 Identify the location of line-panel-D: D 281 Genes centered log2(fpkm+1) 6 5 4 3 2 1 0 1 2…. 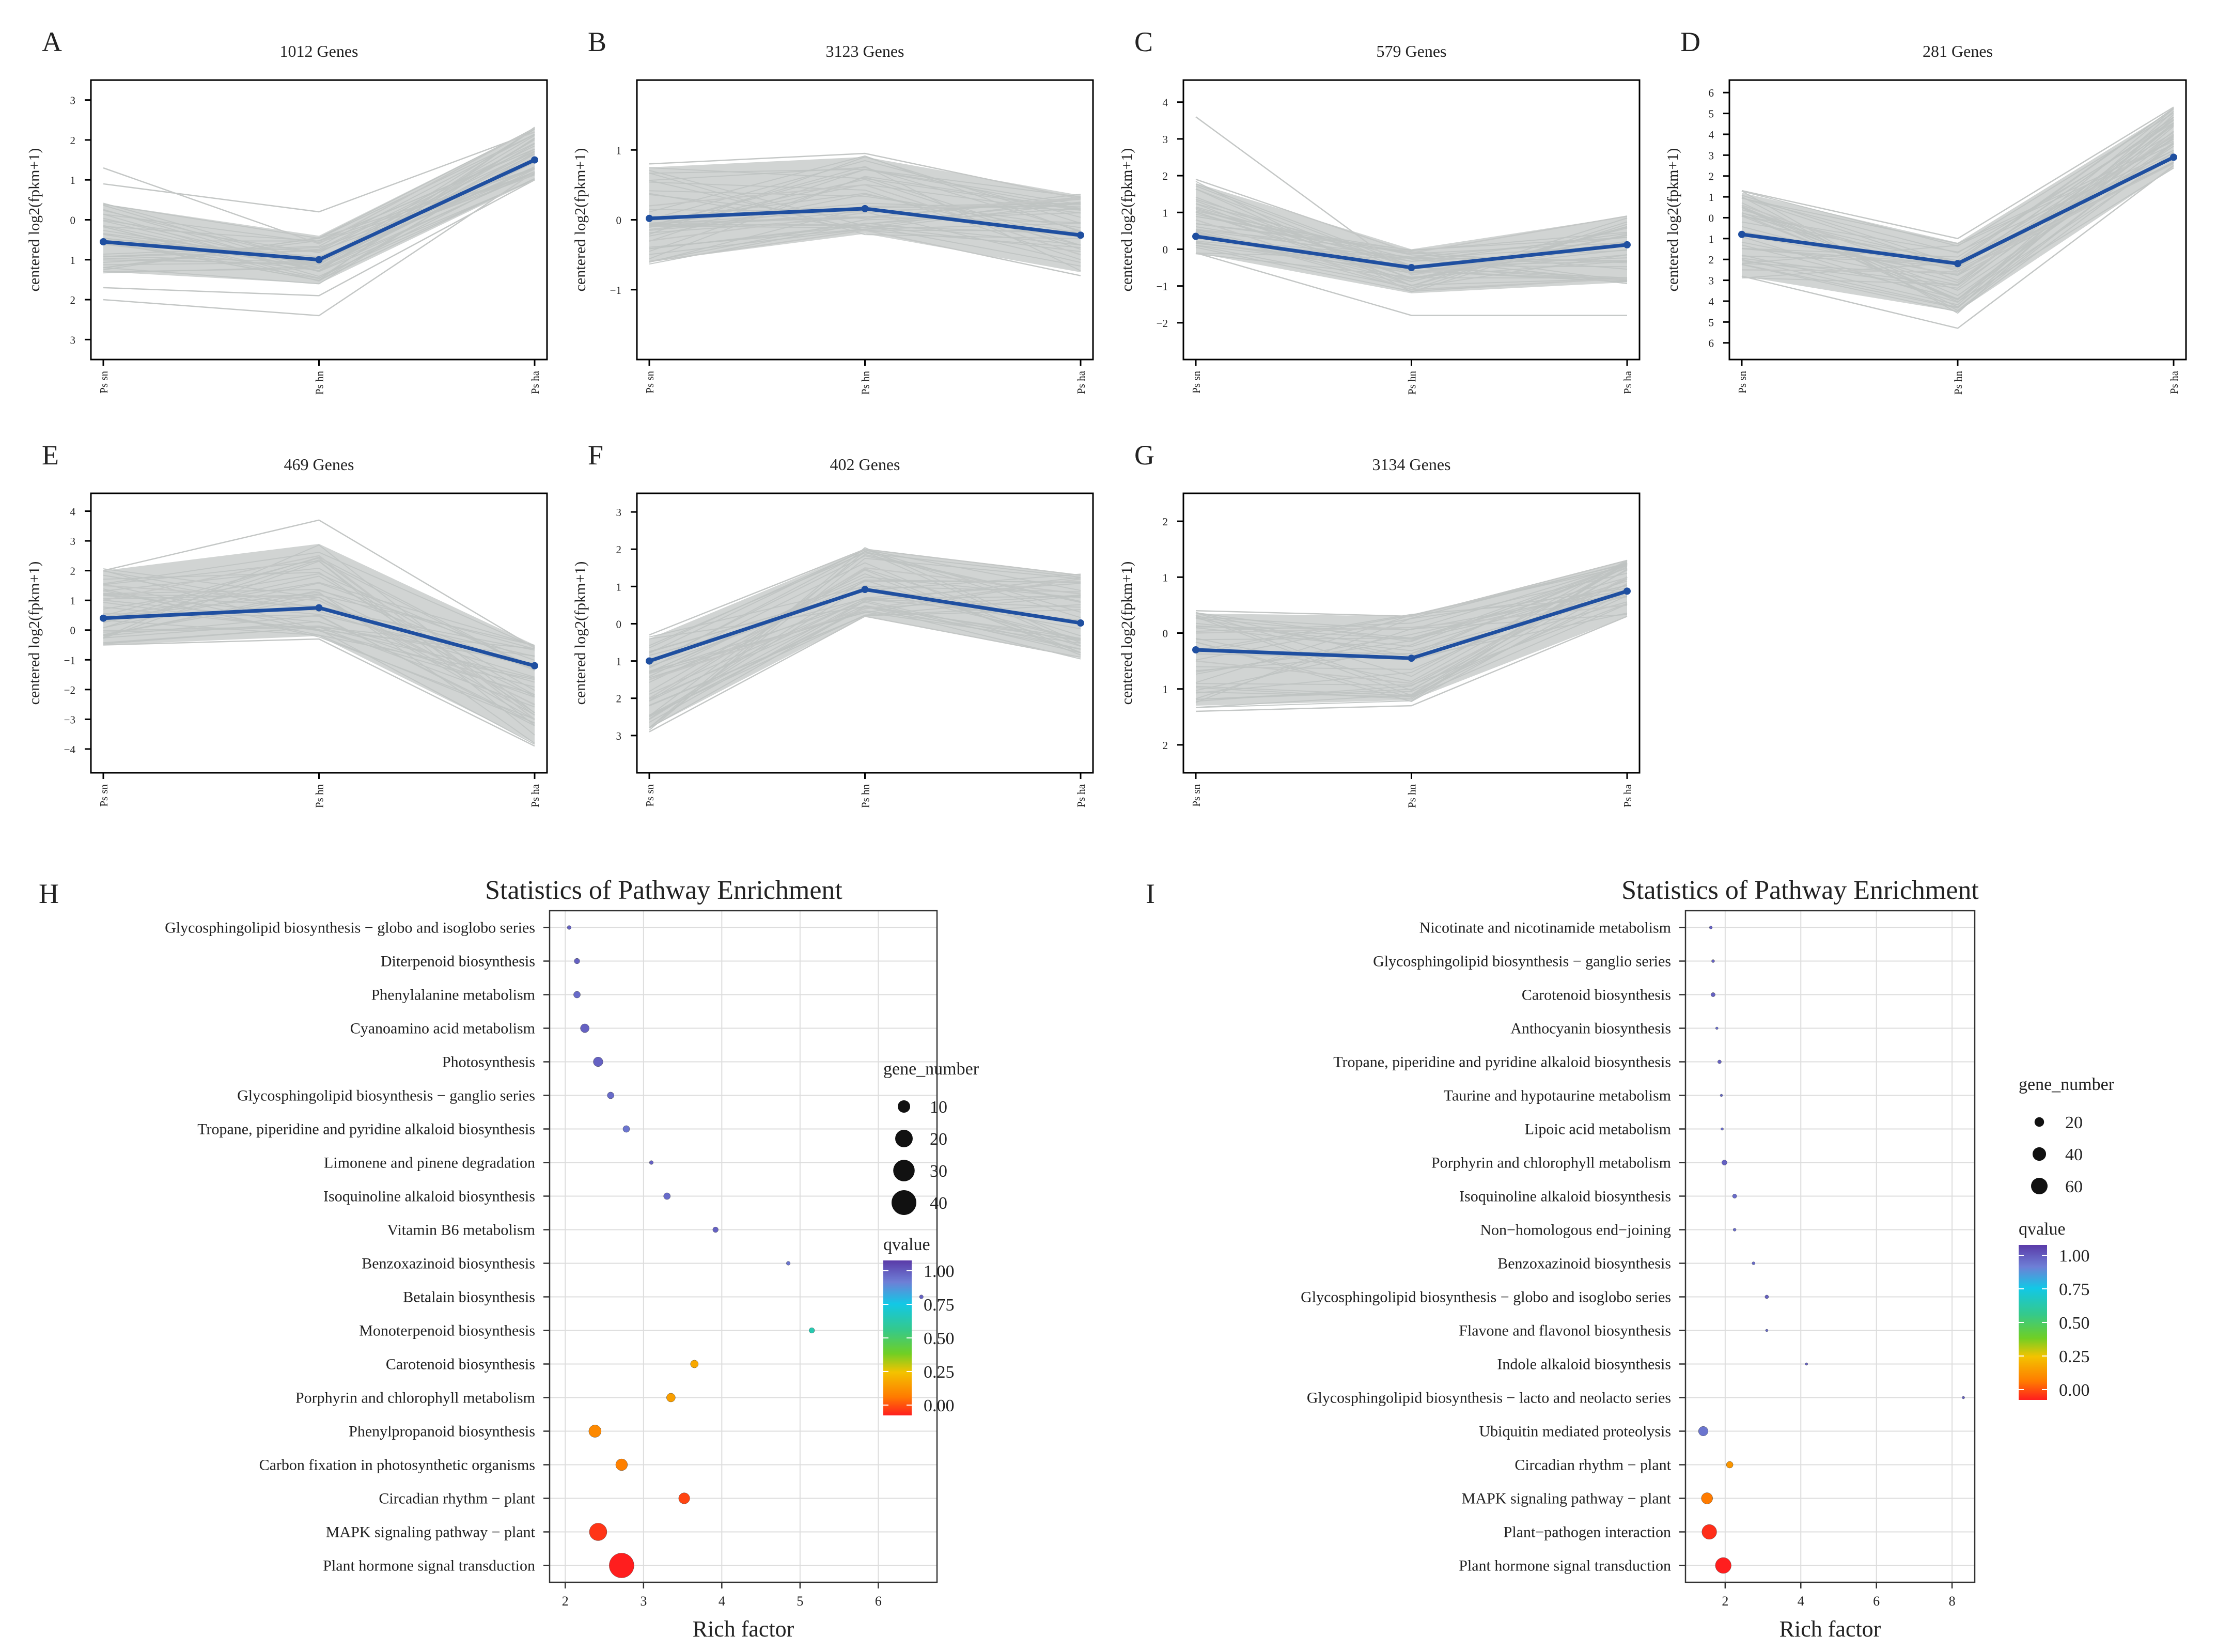
(1925, 210).